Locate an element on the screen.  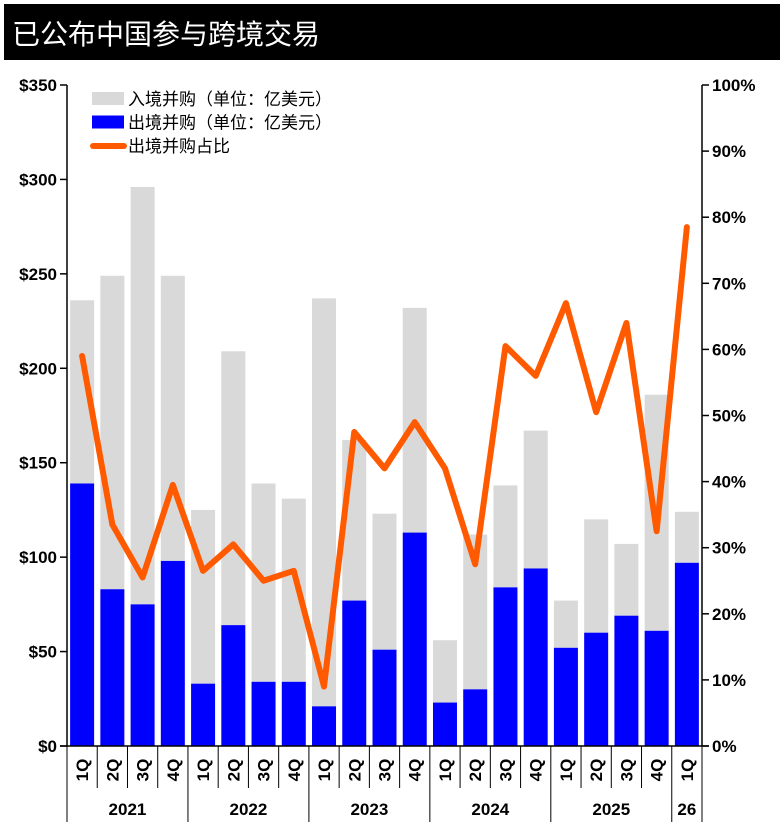
y2-tick-label: 30% is located at coordinates (729, 548).